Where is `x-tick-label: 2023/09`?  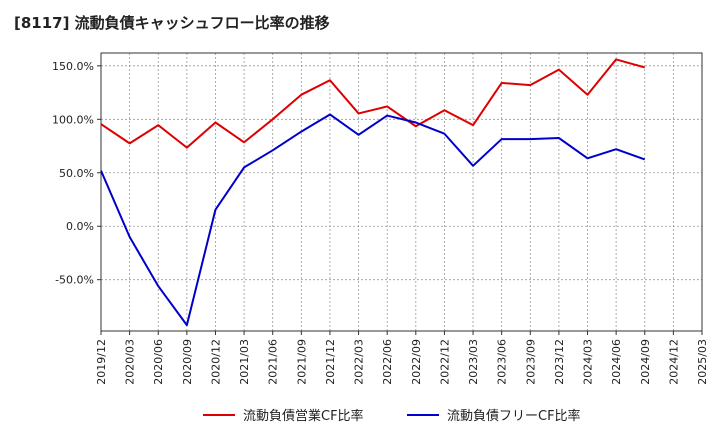 x-tick-label: 2023/09 is located at coordinates (530, 362).